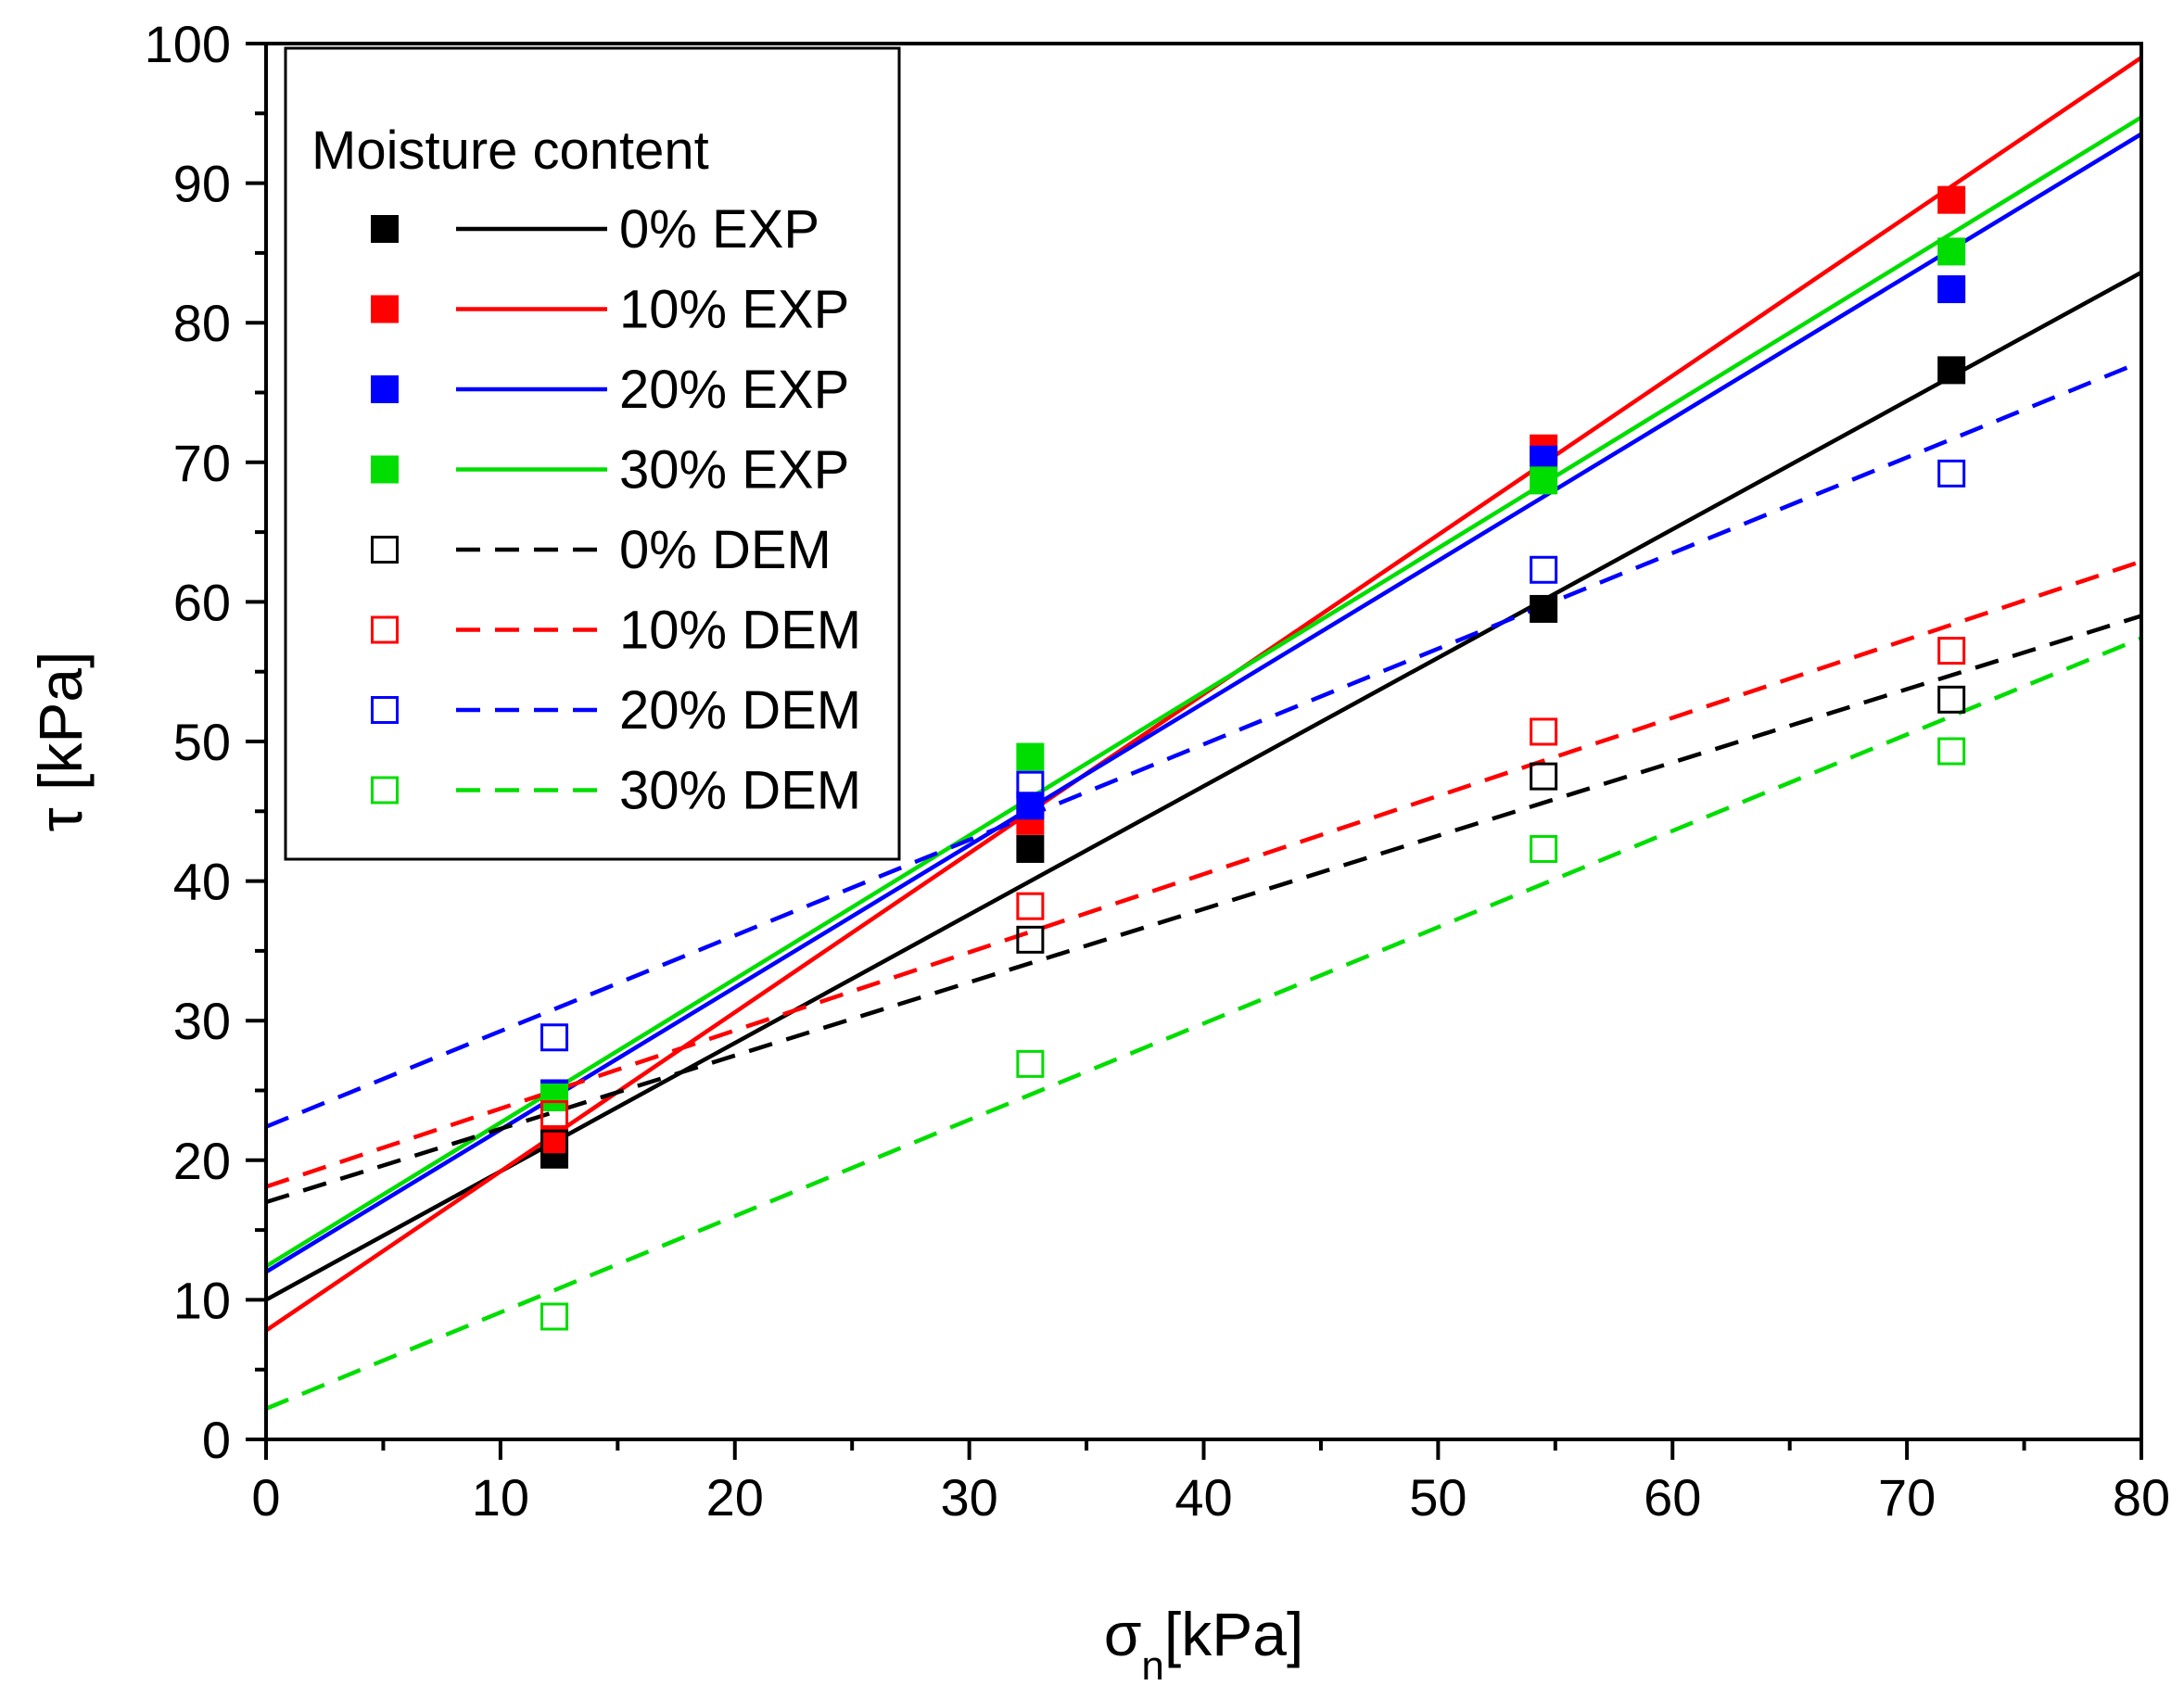  I want to click on y-tick-label: 90, so click(202, 184).